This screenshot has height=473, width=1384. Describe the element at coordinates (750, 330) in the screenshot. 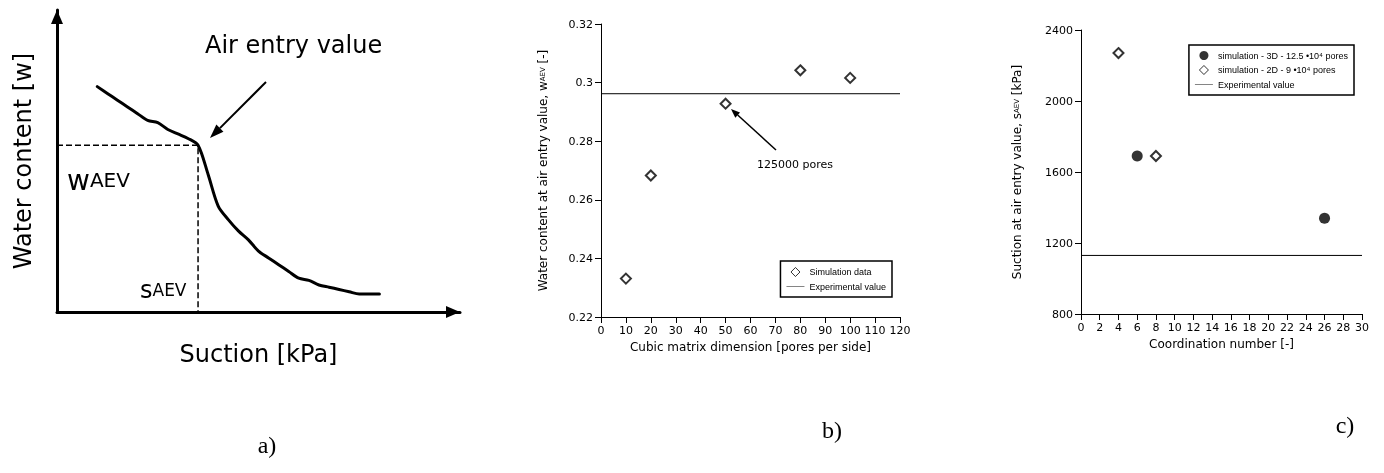

I see `x-tick-label: 60` at that location.